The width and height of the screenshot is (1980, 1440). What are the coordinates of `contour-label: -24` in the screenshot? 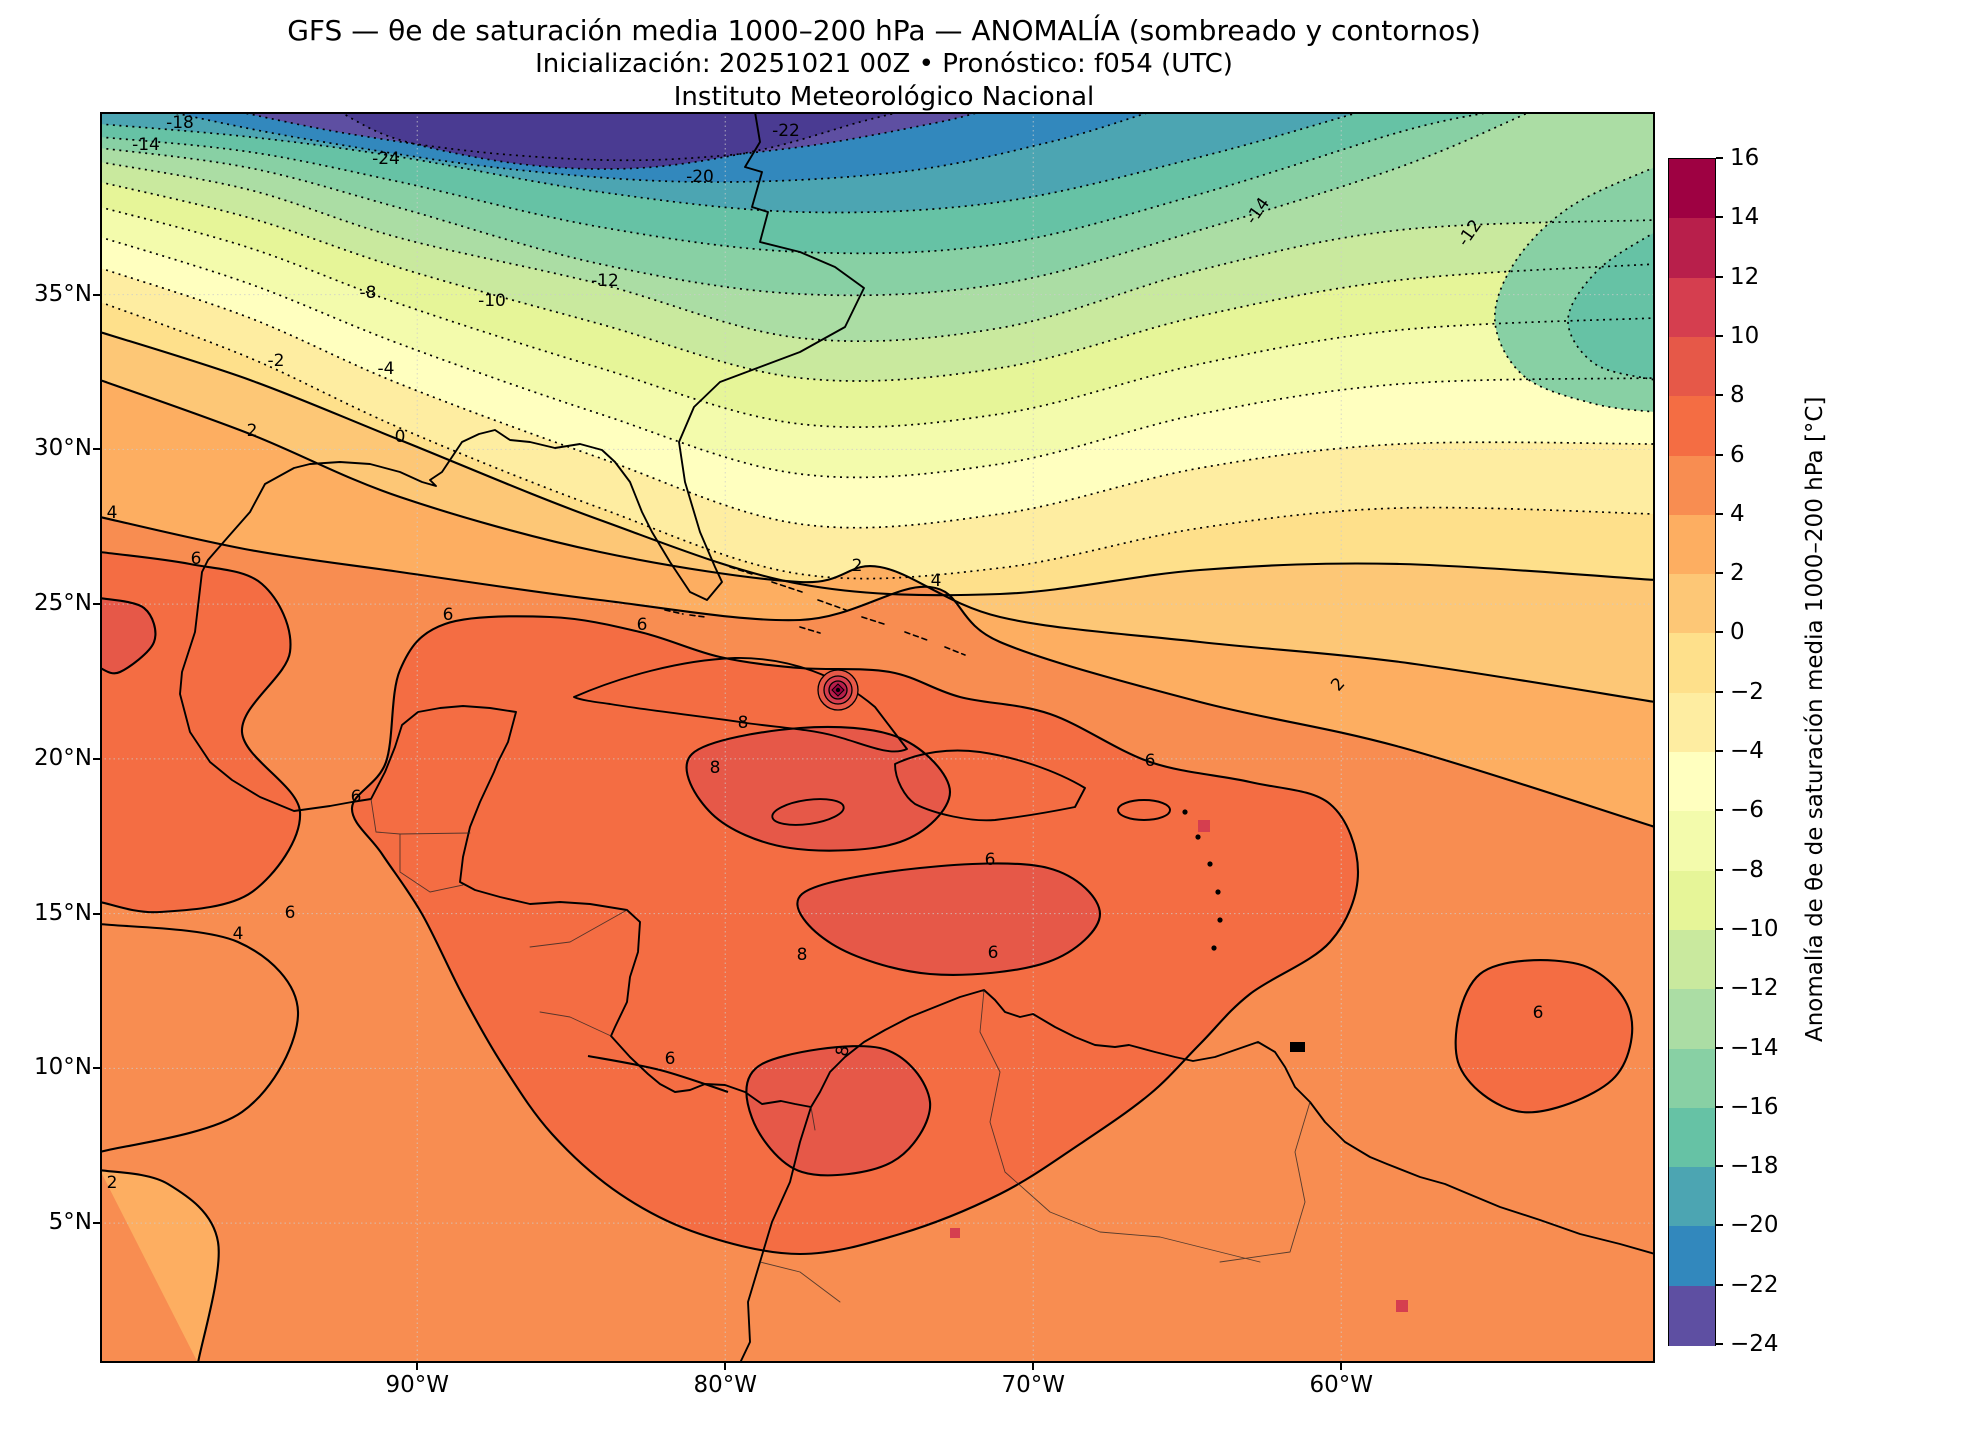 It's located at (386, 159).